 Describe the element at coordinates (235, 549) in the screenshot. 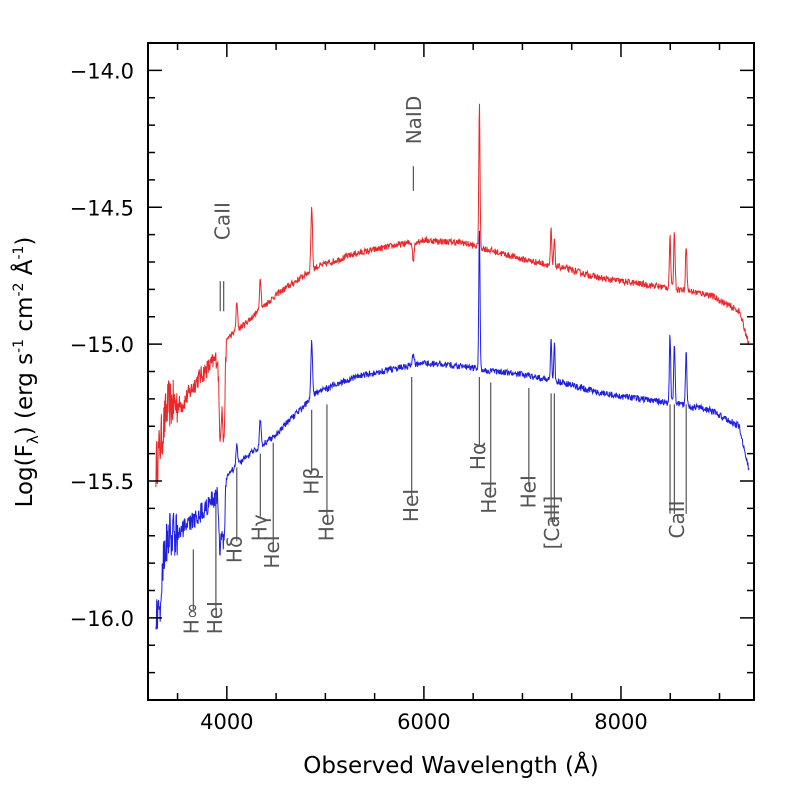

I see `line-id-label: Hδ` at that location.